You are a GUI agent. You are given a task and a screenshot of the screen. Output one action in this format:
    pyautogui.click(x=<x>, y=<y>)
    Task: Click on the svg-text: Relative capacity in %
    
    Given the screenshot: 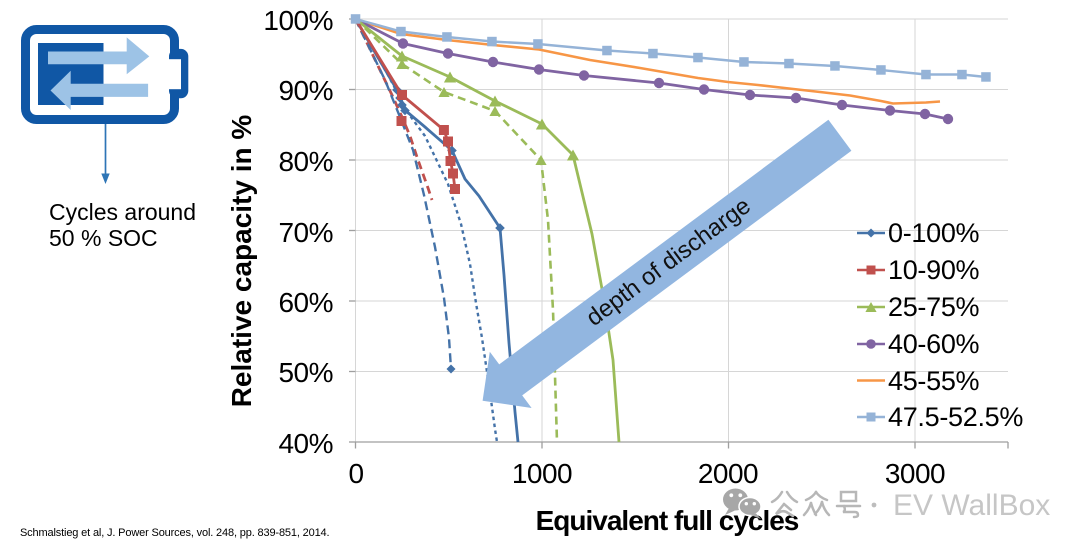 What is the action you would take?
    pyautogui.click(x=241, y=261)
    